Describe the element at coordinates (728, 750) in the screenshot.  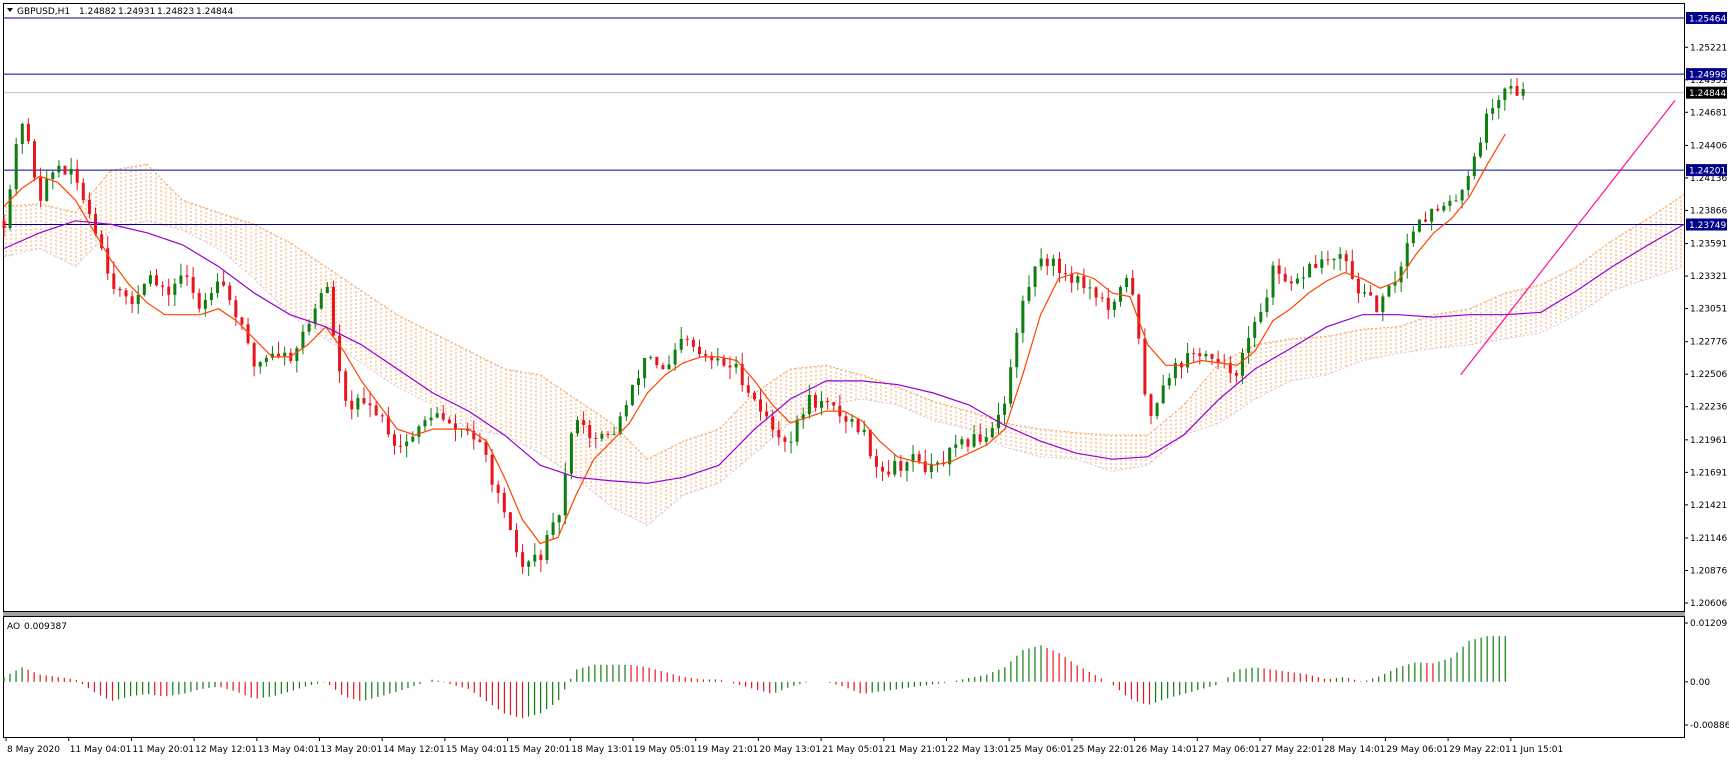
I see `time-tick-label: 19 May 21:01` at that location.